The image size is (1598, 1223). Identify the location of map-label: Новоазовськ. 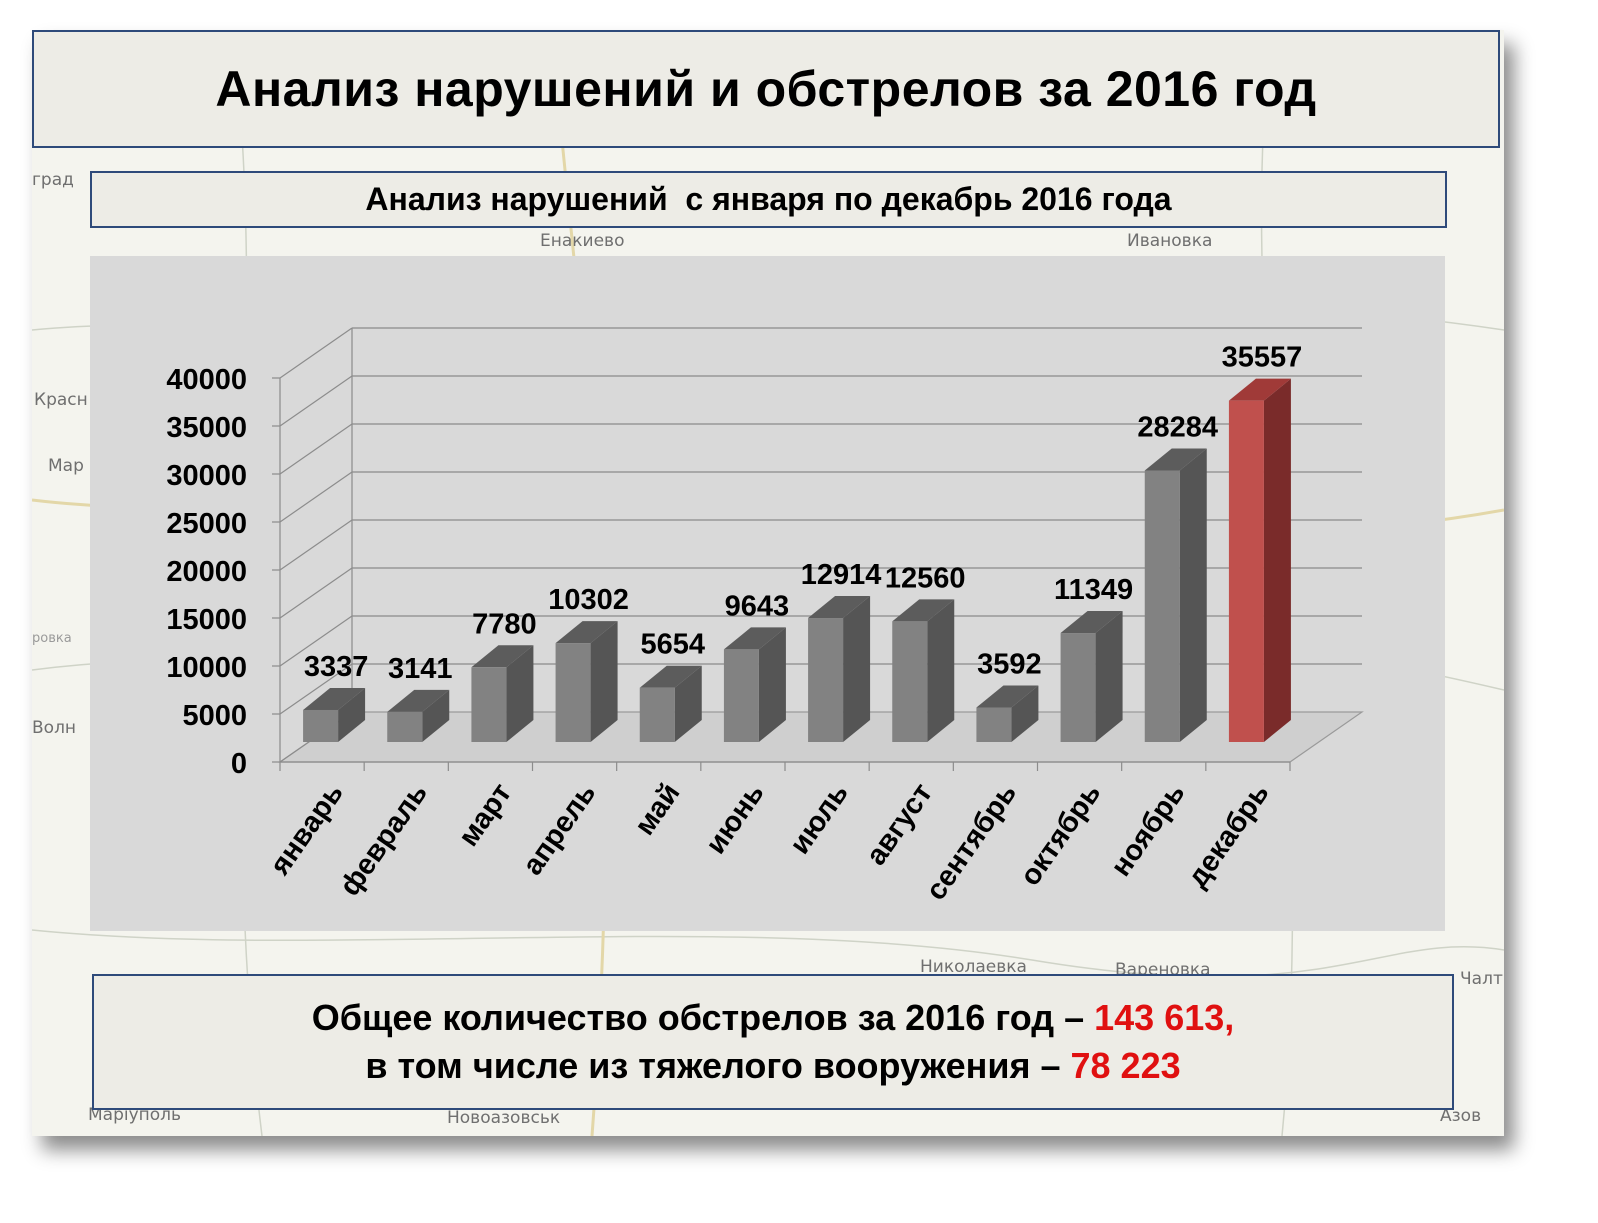
(503, 1118).